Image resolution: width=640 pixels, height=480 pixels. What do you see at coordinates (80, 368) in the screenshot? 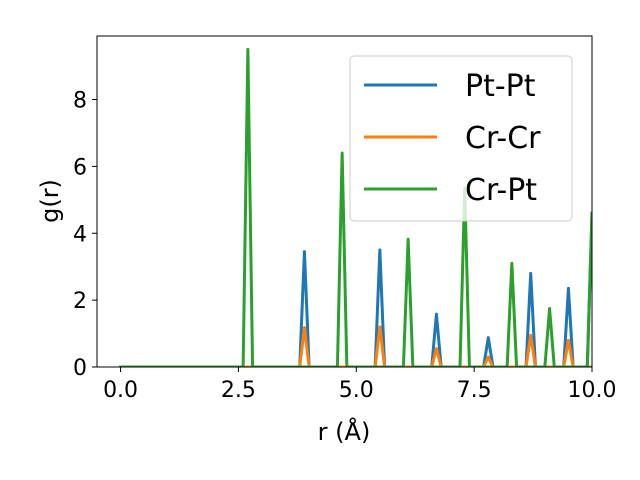
I see `y-tick-label: 0` at bounding box center [80, 368].